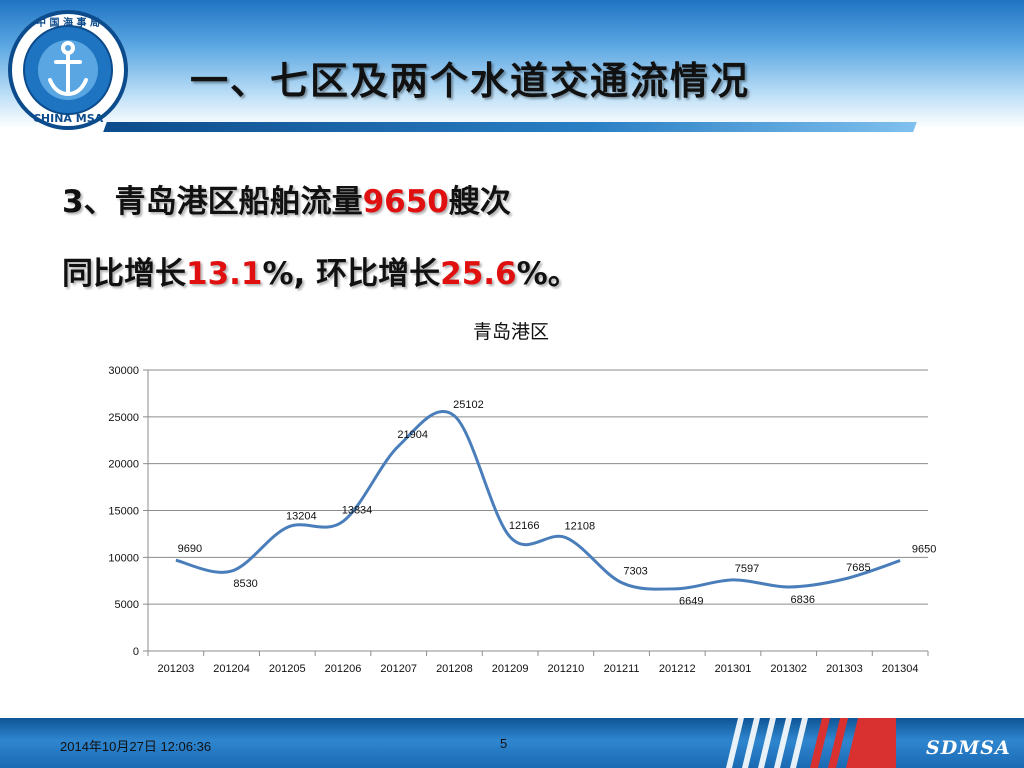 This screenshot has width=1024, height=768. What do you see at coordinates (565, 669) in the screenshot?
I see `x-tick-label: 201210` at bounding box center [565, 669].